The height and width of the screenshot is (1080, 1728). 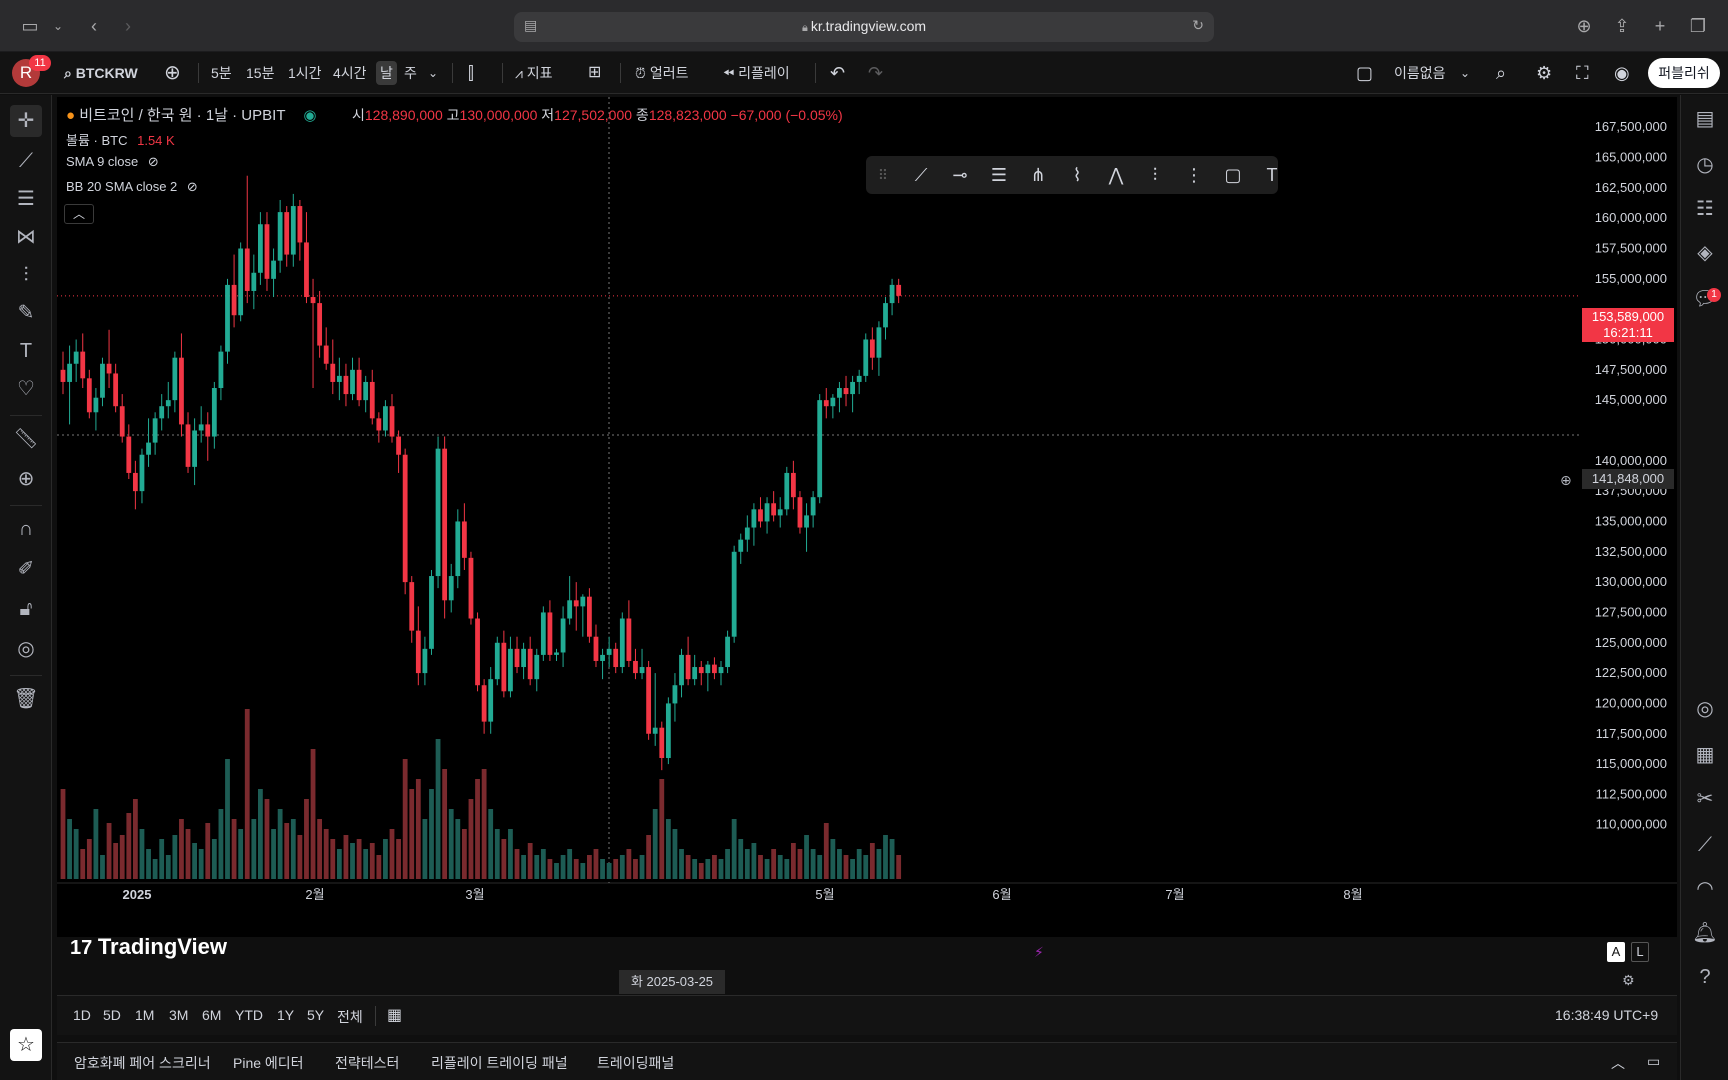 I want to click on address-bar: ▤ 🔒︎ kr.tradingview.com ↻, so click(x=864, y=27).